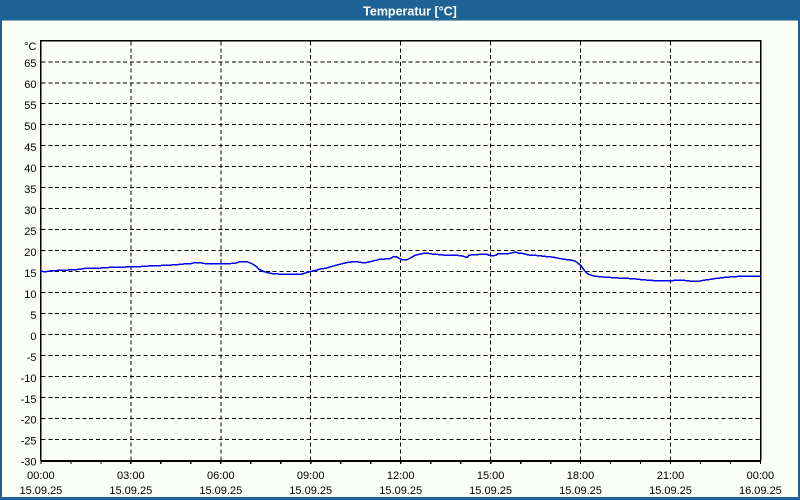 This screenshot has height=500, width=800. I want to click on svg-text: 45, so click(30, 148).